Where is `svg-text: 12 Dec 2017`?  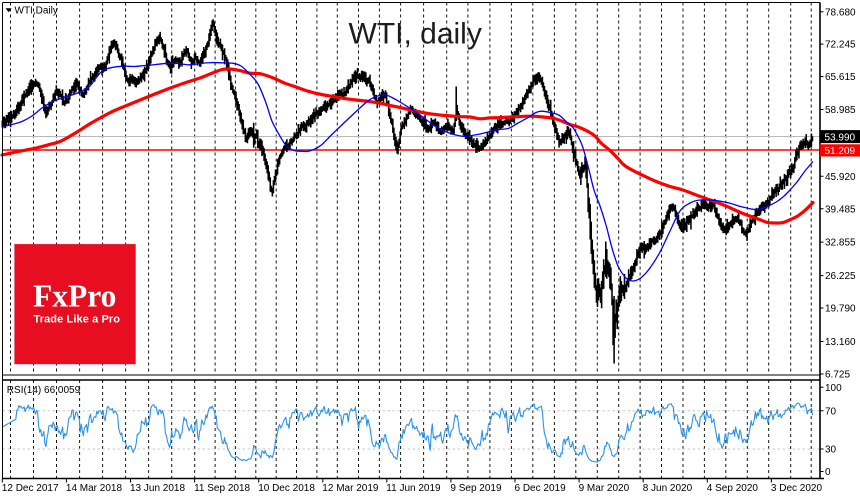
svg-text: 12 Dec 2017 is located at coordinates (30, 488).